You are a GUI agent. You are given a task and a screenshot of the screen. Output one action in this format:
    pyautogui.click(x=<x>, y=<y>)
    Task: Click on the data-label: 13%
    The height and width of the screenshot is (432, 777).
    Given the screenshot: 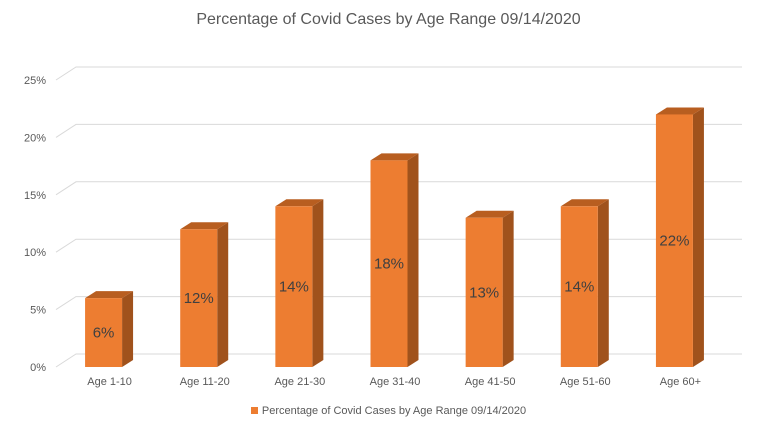 What is the action you would take?
    pyautogui.click(x=484, y=292)
    